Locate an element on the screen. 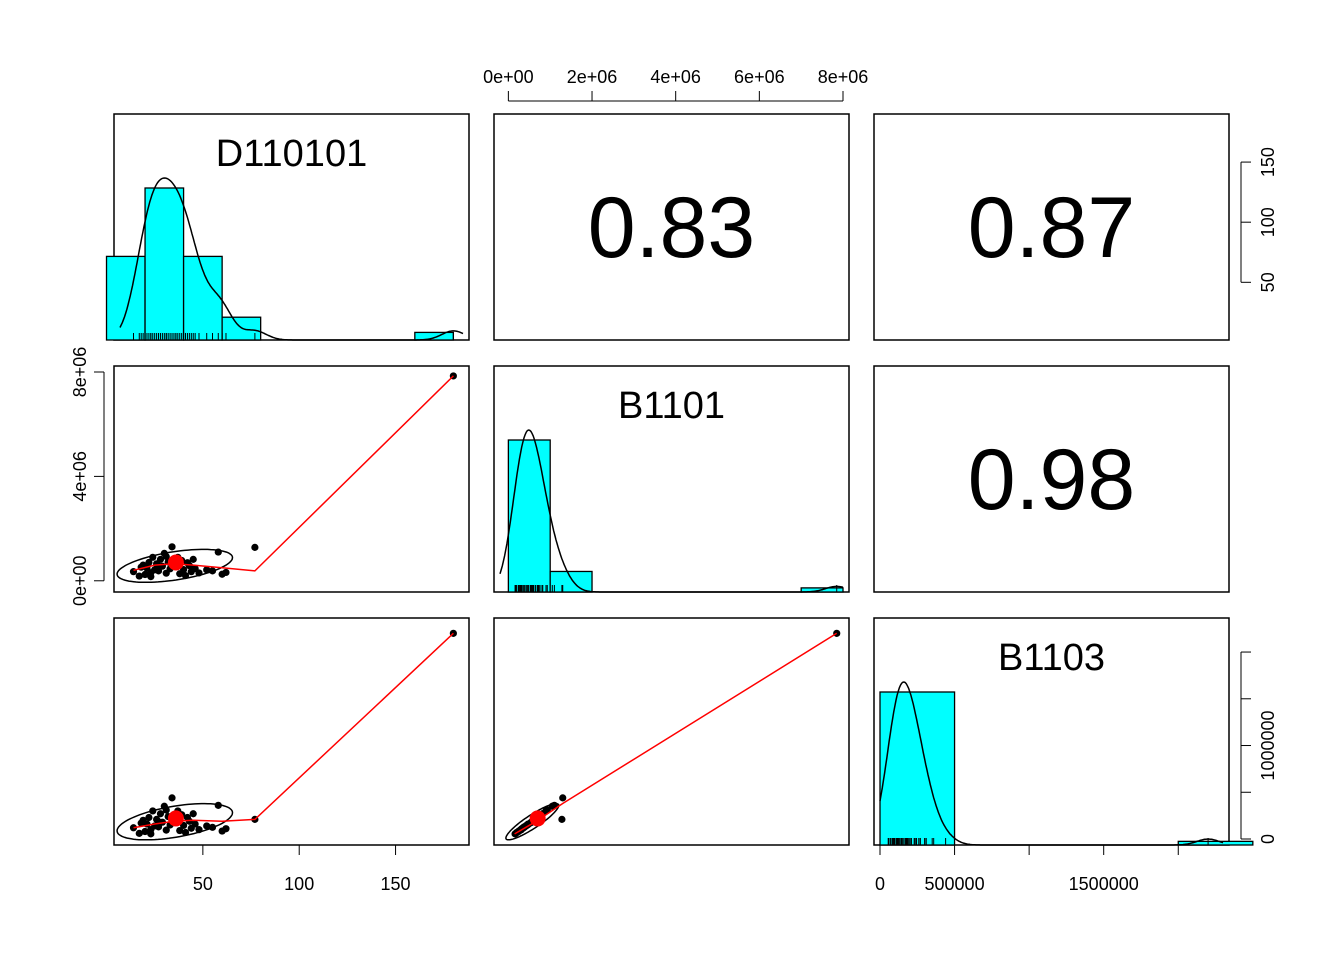  histogram-D110101 is located at coordinates (284, 259).